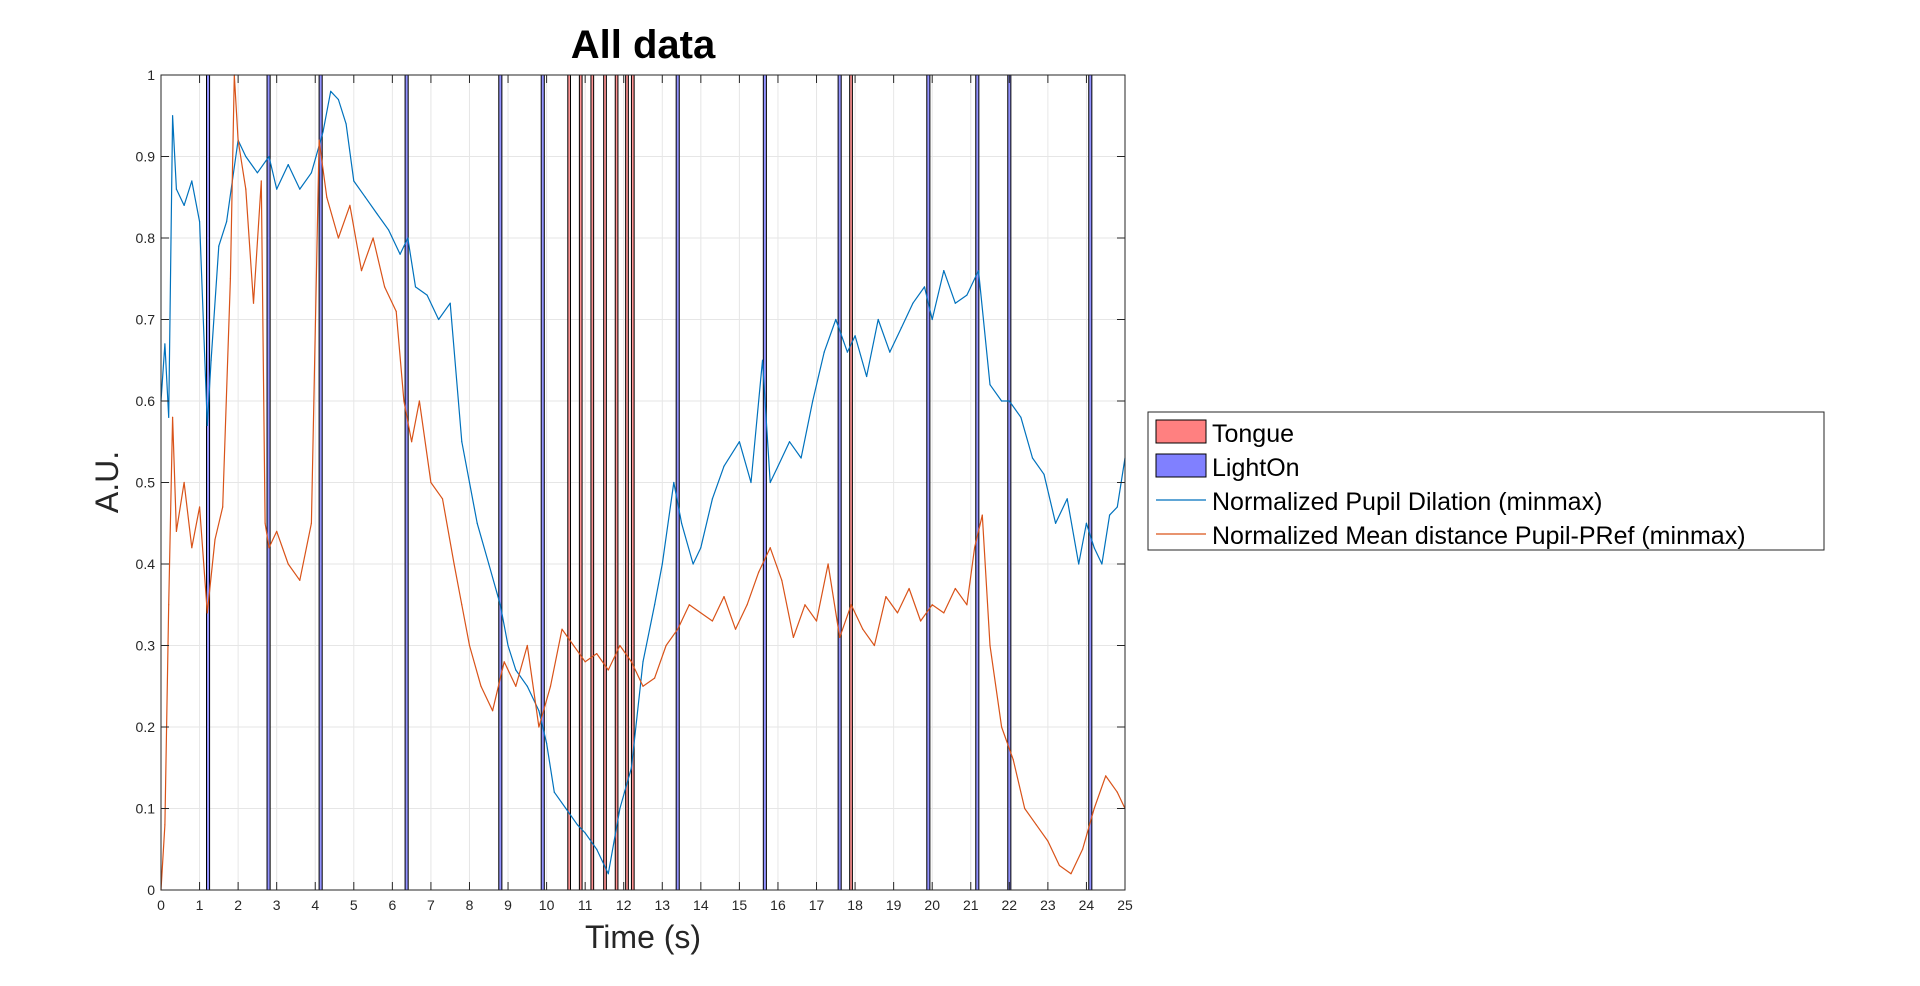 The height and width of the screenshot is (986, 1920). What do you see at coordinates (146, 564) in the screenshot?
I see `y-tick-label: 0.4` at bounding box center [146, 564].